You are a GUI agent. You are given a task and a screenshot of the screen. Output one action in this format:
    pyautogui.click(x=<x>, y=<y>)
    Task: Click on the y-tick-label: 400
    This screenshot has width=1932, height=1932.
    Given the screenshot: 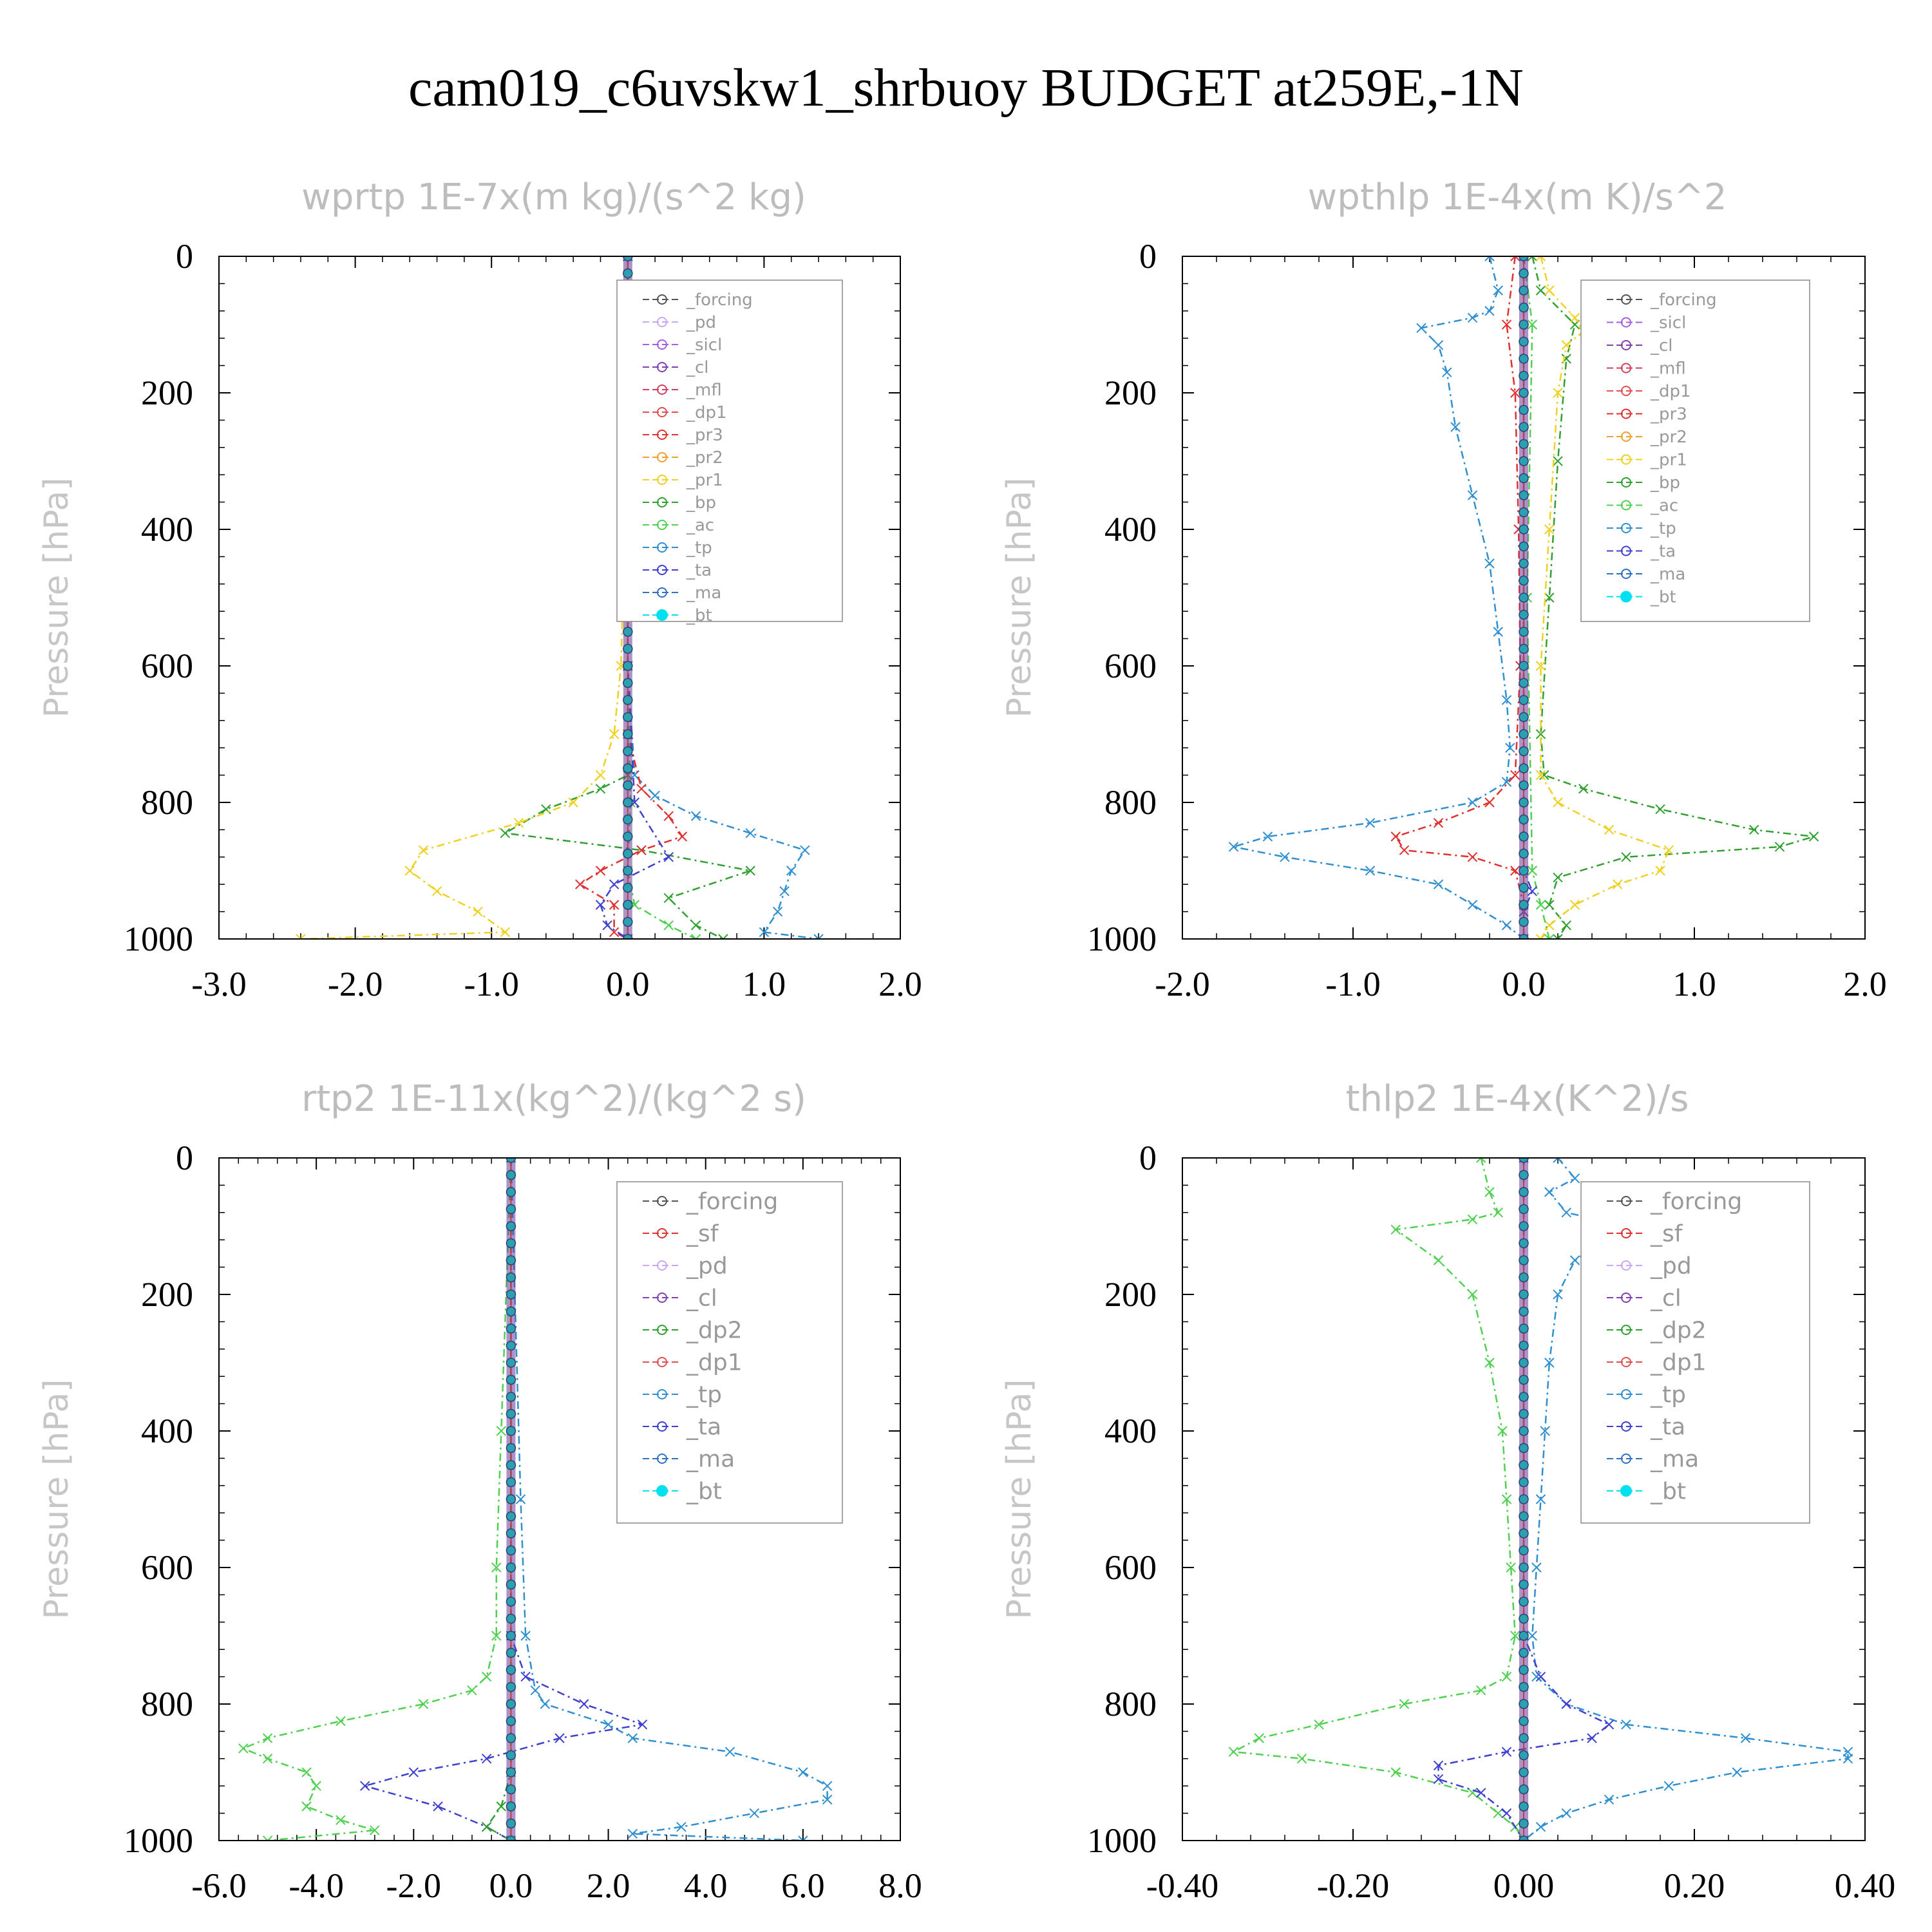 What is the action you would take?
    pyautogui.click(x=1130, y=529)
    